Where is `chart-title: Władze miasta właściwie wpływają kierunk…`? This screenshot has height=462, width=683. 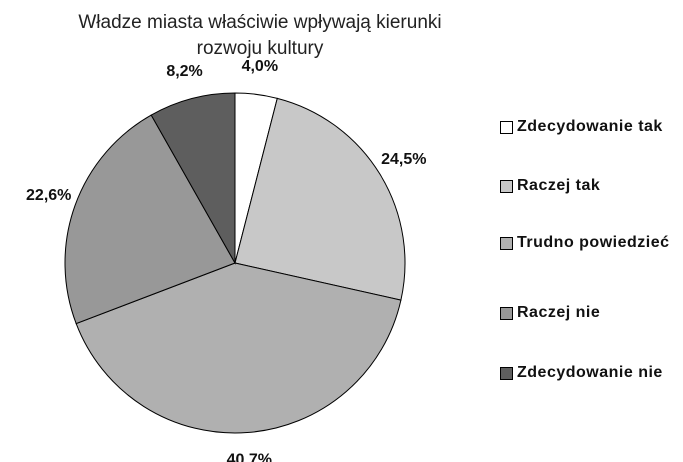
chart-title: Władze miasta właściwie wpływają kierunk… is located at coordinates (260, 35).